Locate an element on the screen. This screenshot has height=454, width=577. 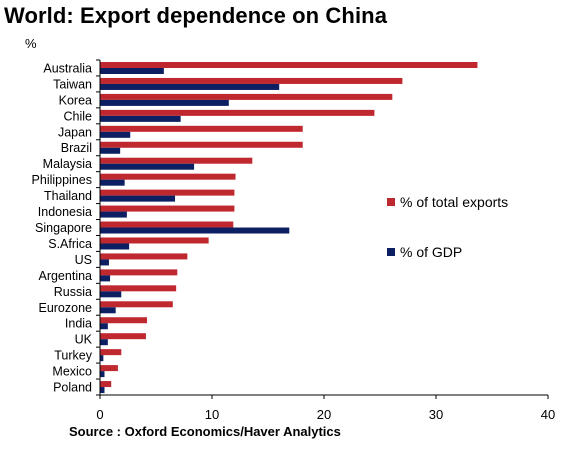
bar-exports-thailand is located at coordinates (167, 192).